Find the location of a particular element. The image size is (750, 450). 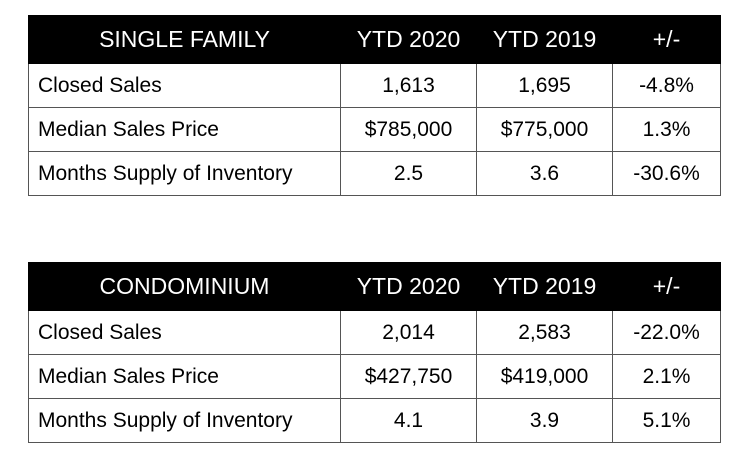

cell-ytd-2019: $775,000 is located at coordinates (544, 129).